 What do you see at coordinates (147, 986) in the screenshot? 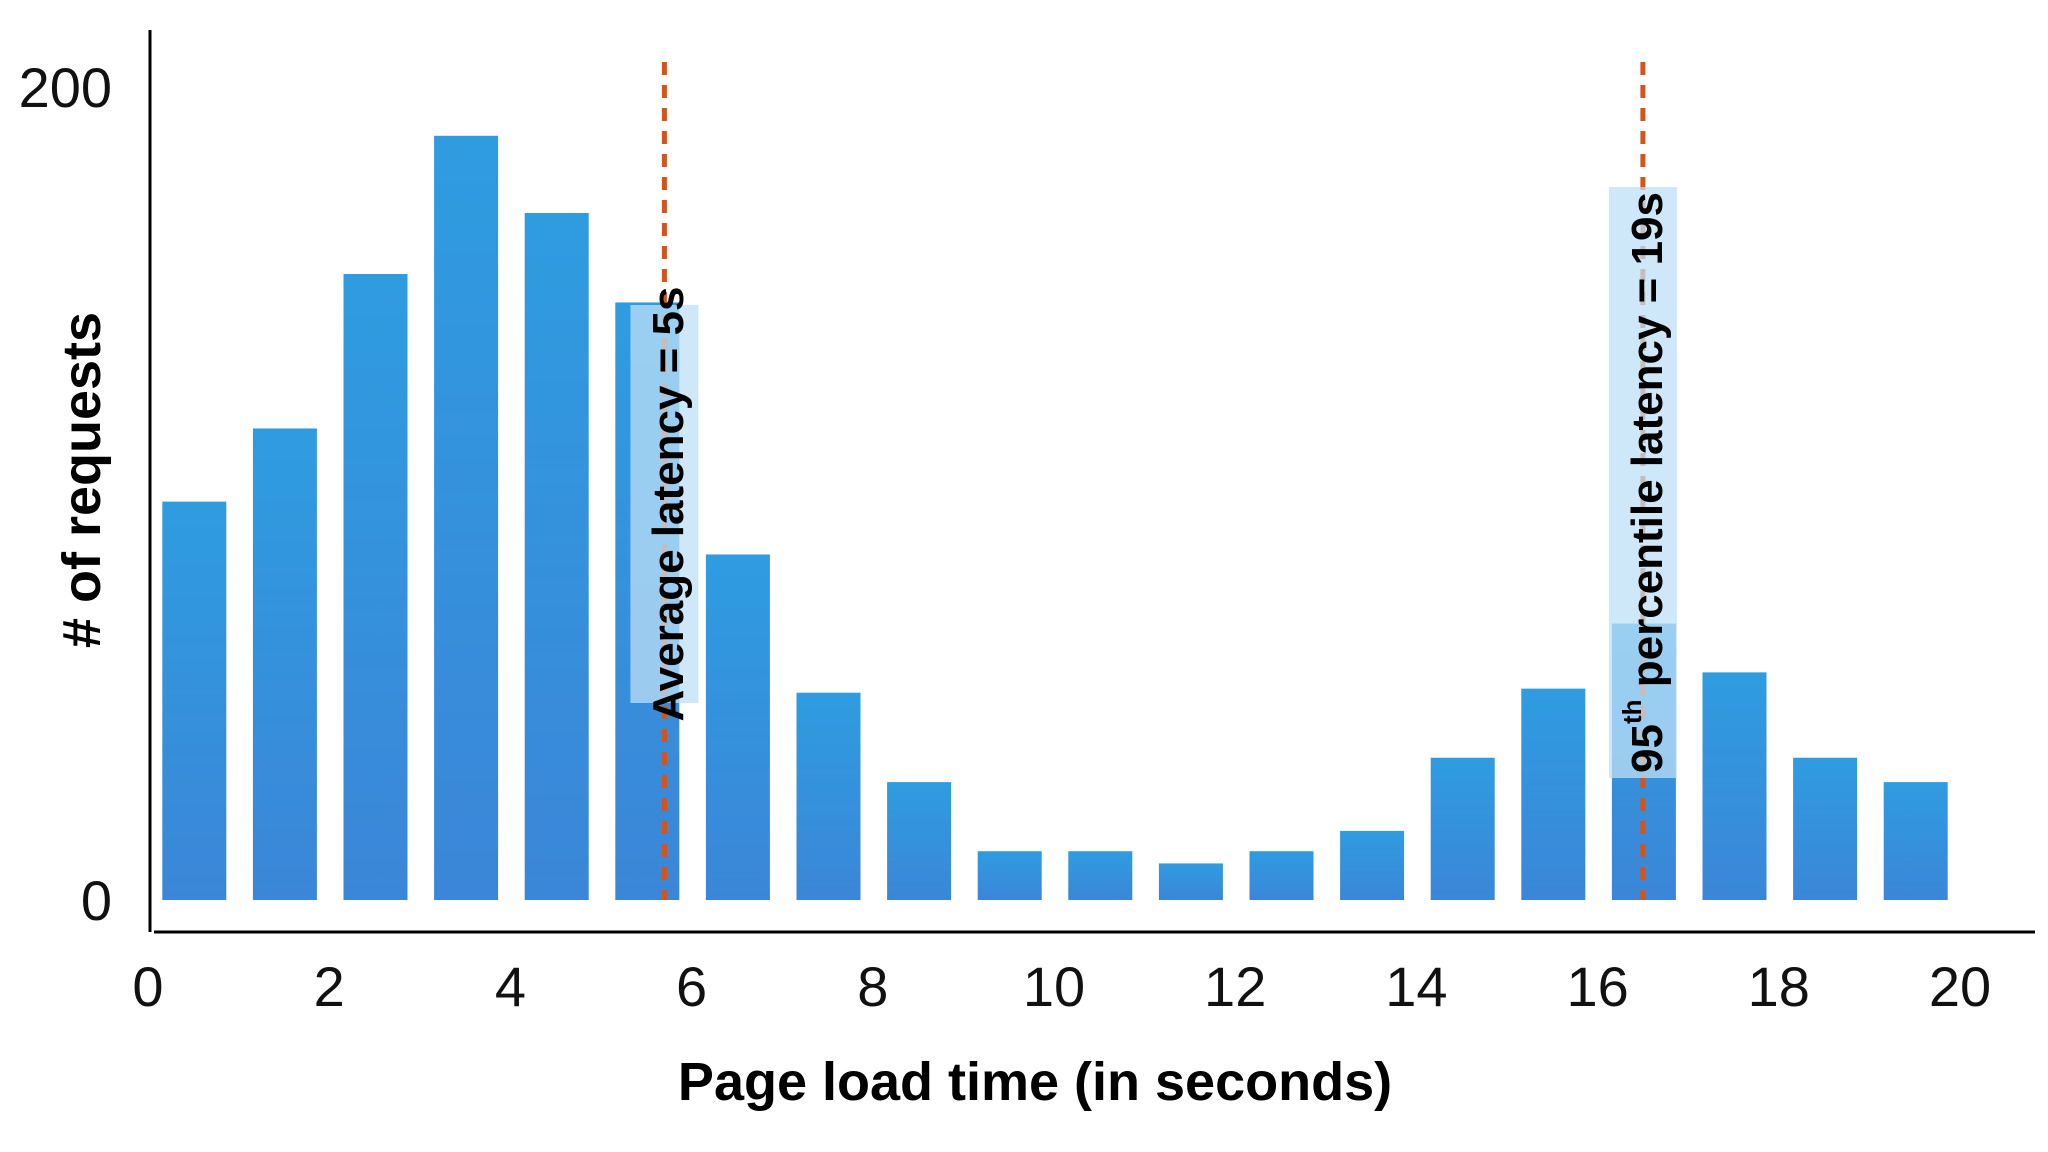
I see `x-tick-label: 0` at bounding box center [147, 986].